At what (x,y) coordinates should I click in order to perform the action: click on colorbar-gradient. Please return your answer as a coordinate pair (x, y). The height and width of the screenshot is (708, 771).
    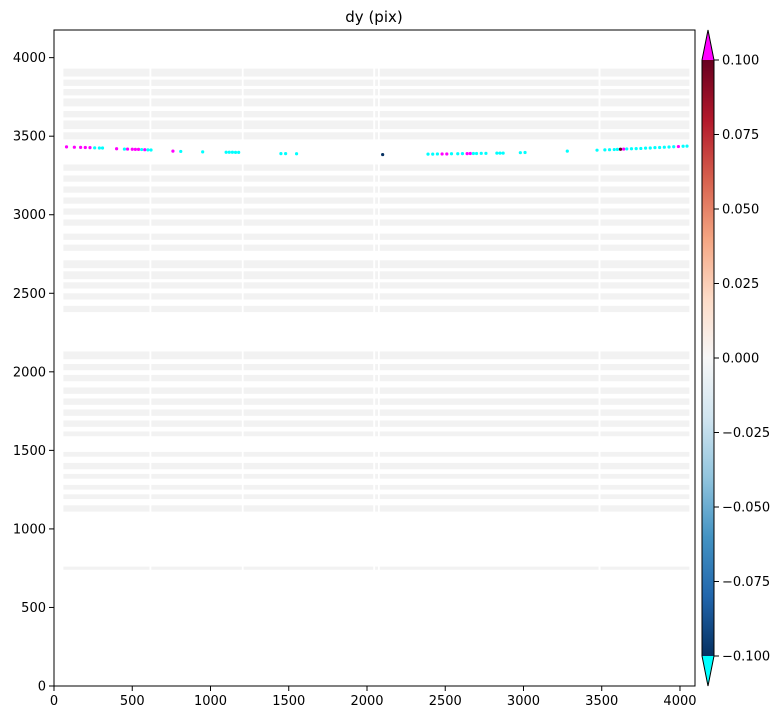
    Looking at the image, I should click on (708, 358).